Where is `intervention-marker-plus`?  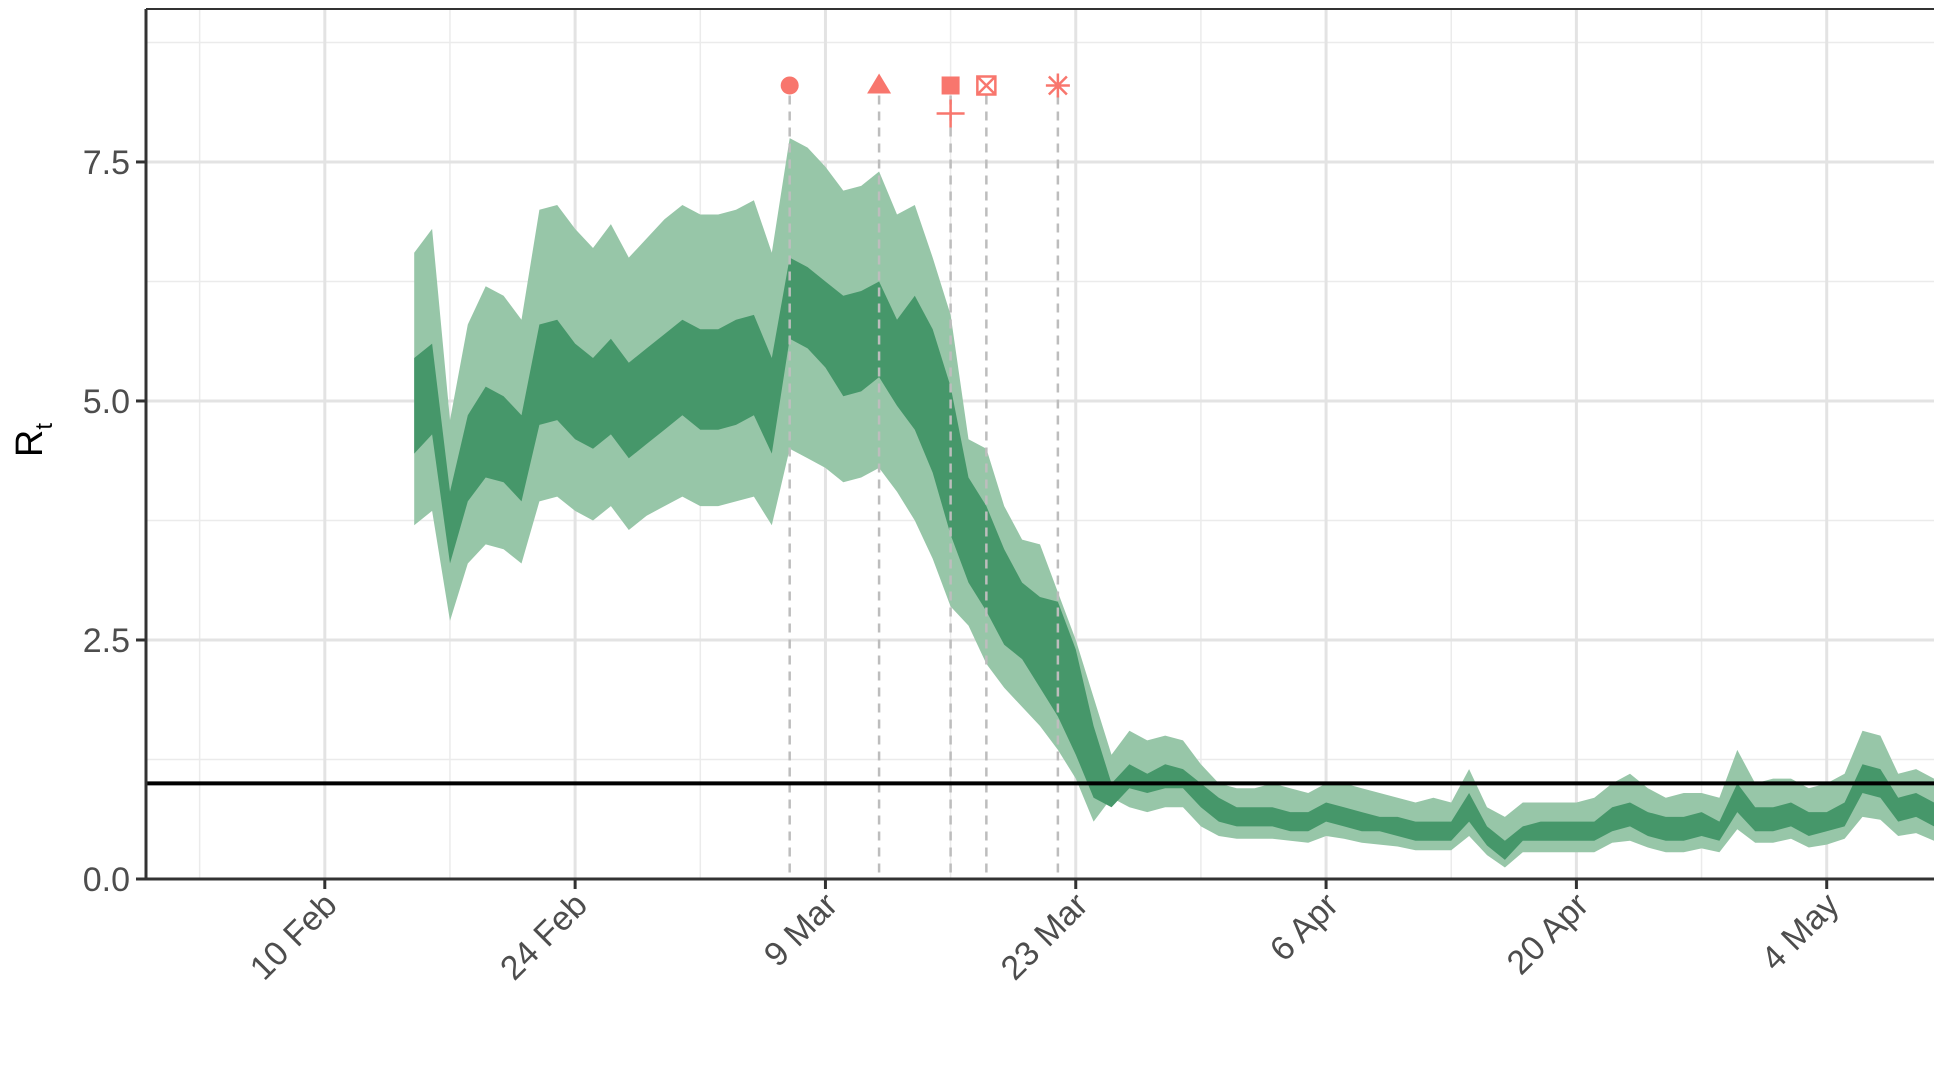 intervention-marker-plus is located at coordinates (950, 113).